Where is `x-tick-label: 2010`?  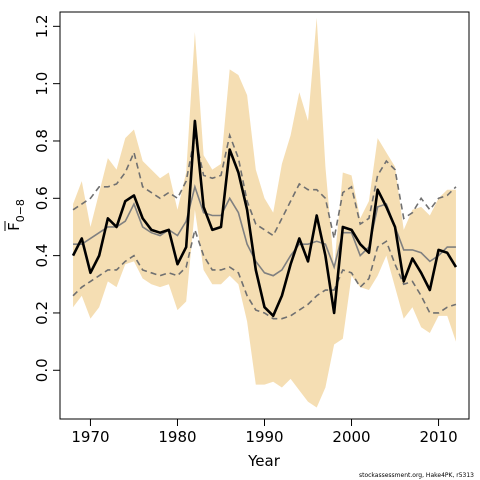 x-tick-label: 2010 is located at coordinates (438, 437).